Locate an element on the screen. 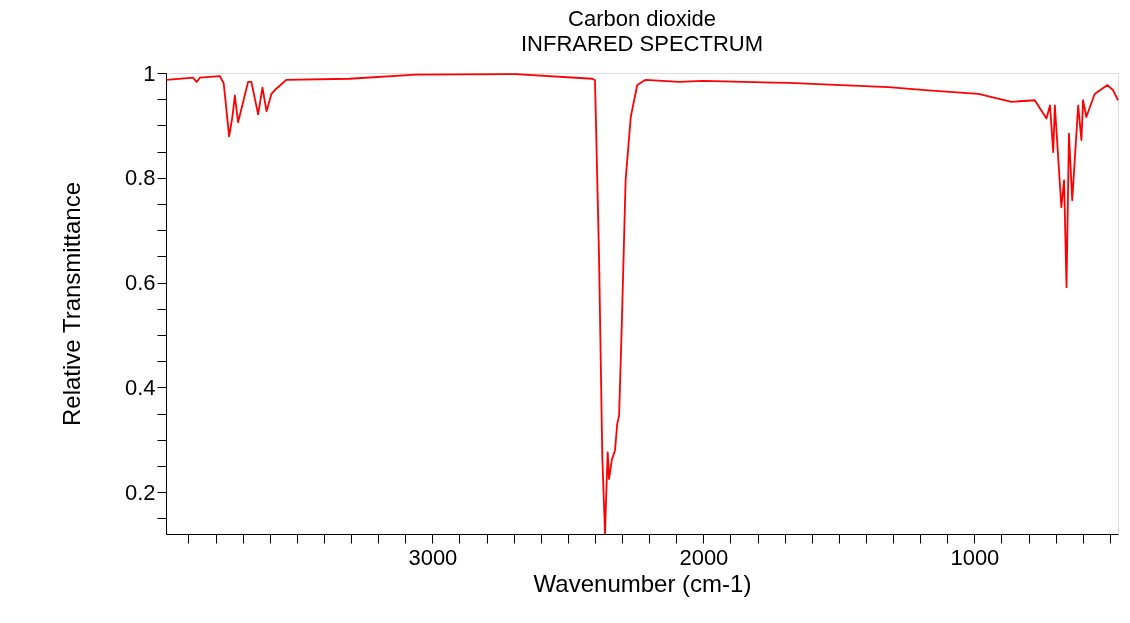  x-tick-label: 2000 is located at coordinates (704, 557).